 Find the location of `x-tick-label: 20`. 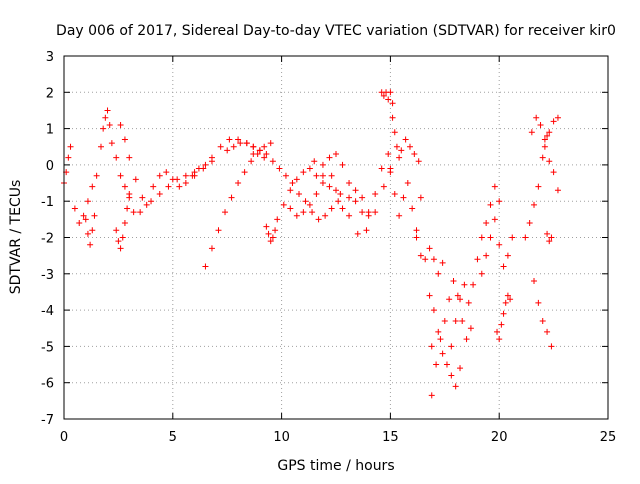

x-tick-label: 20 is located at coordinates (499, 437).